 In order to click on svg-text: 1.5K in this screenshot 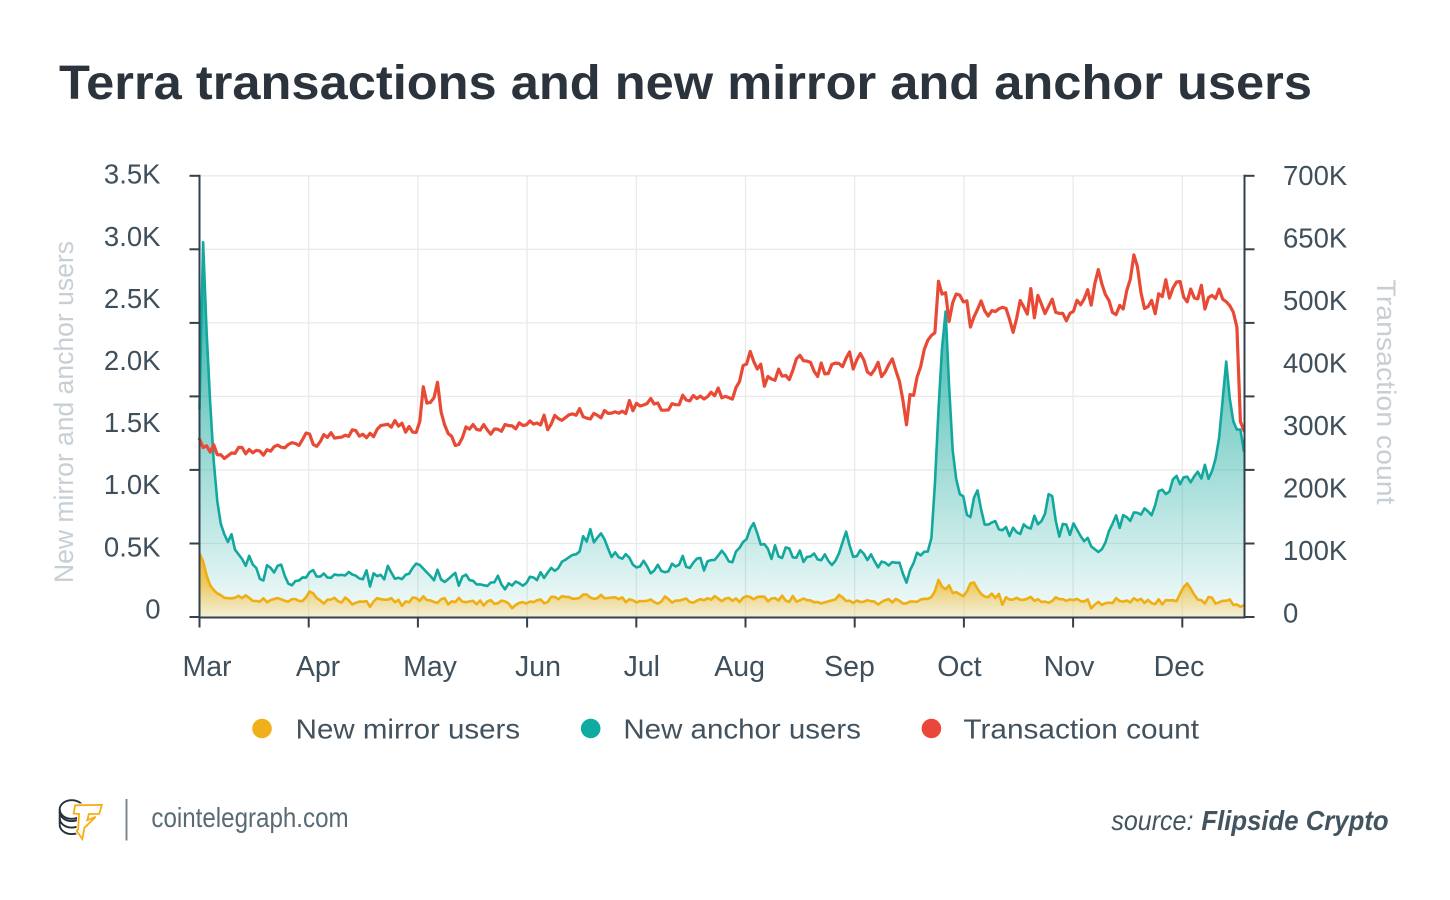, I will do `click(132, 422)`.